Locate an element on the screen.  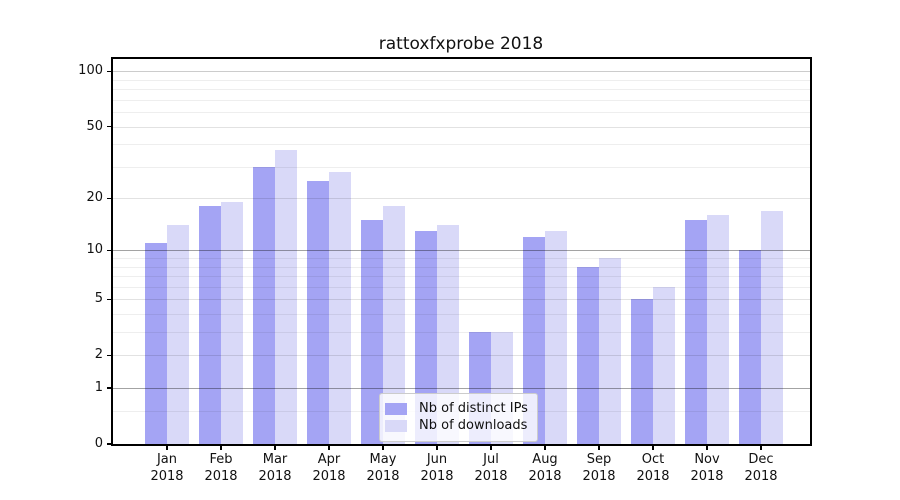
x-tick-month: Feb is located at coordinates (221, 459).